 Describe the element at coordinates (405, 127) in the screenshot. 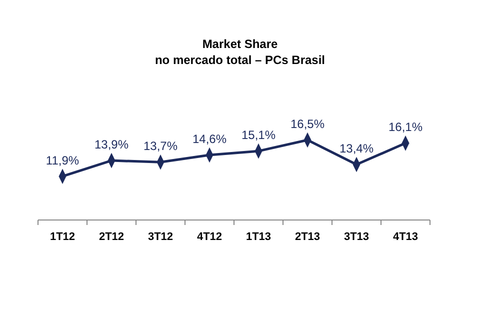

I see `data-label: 16,1%` at that location.